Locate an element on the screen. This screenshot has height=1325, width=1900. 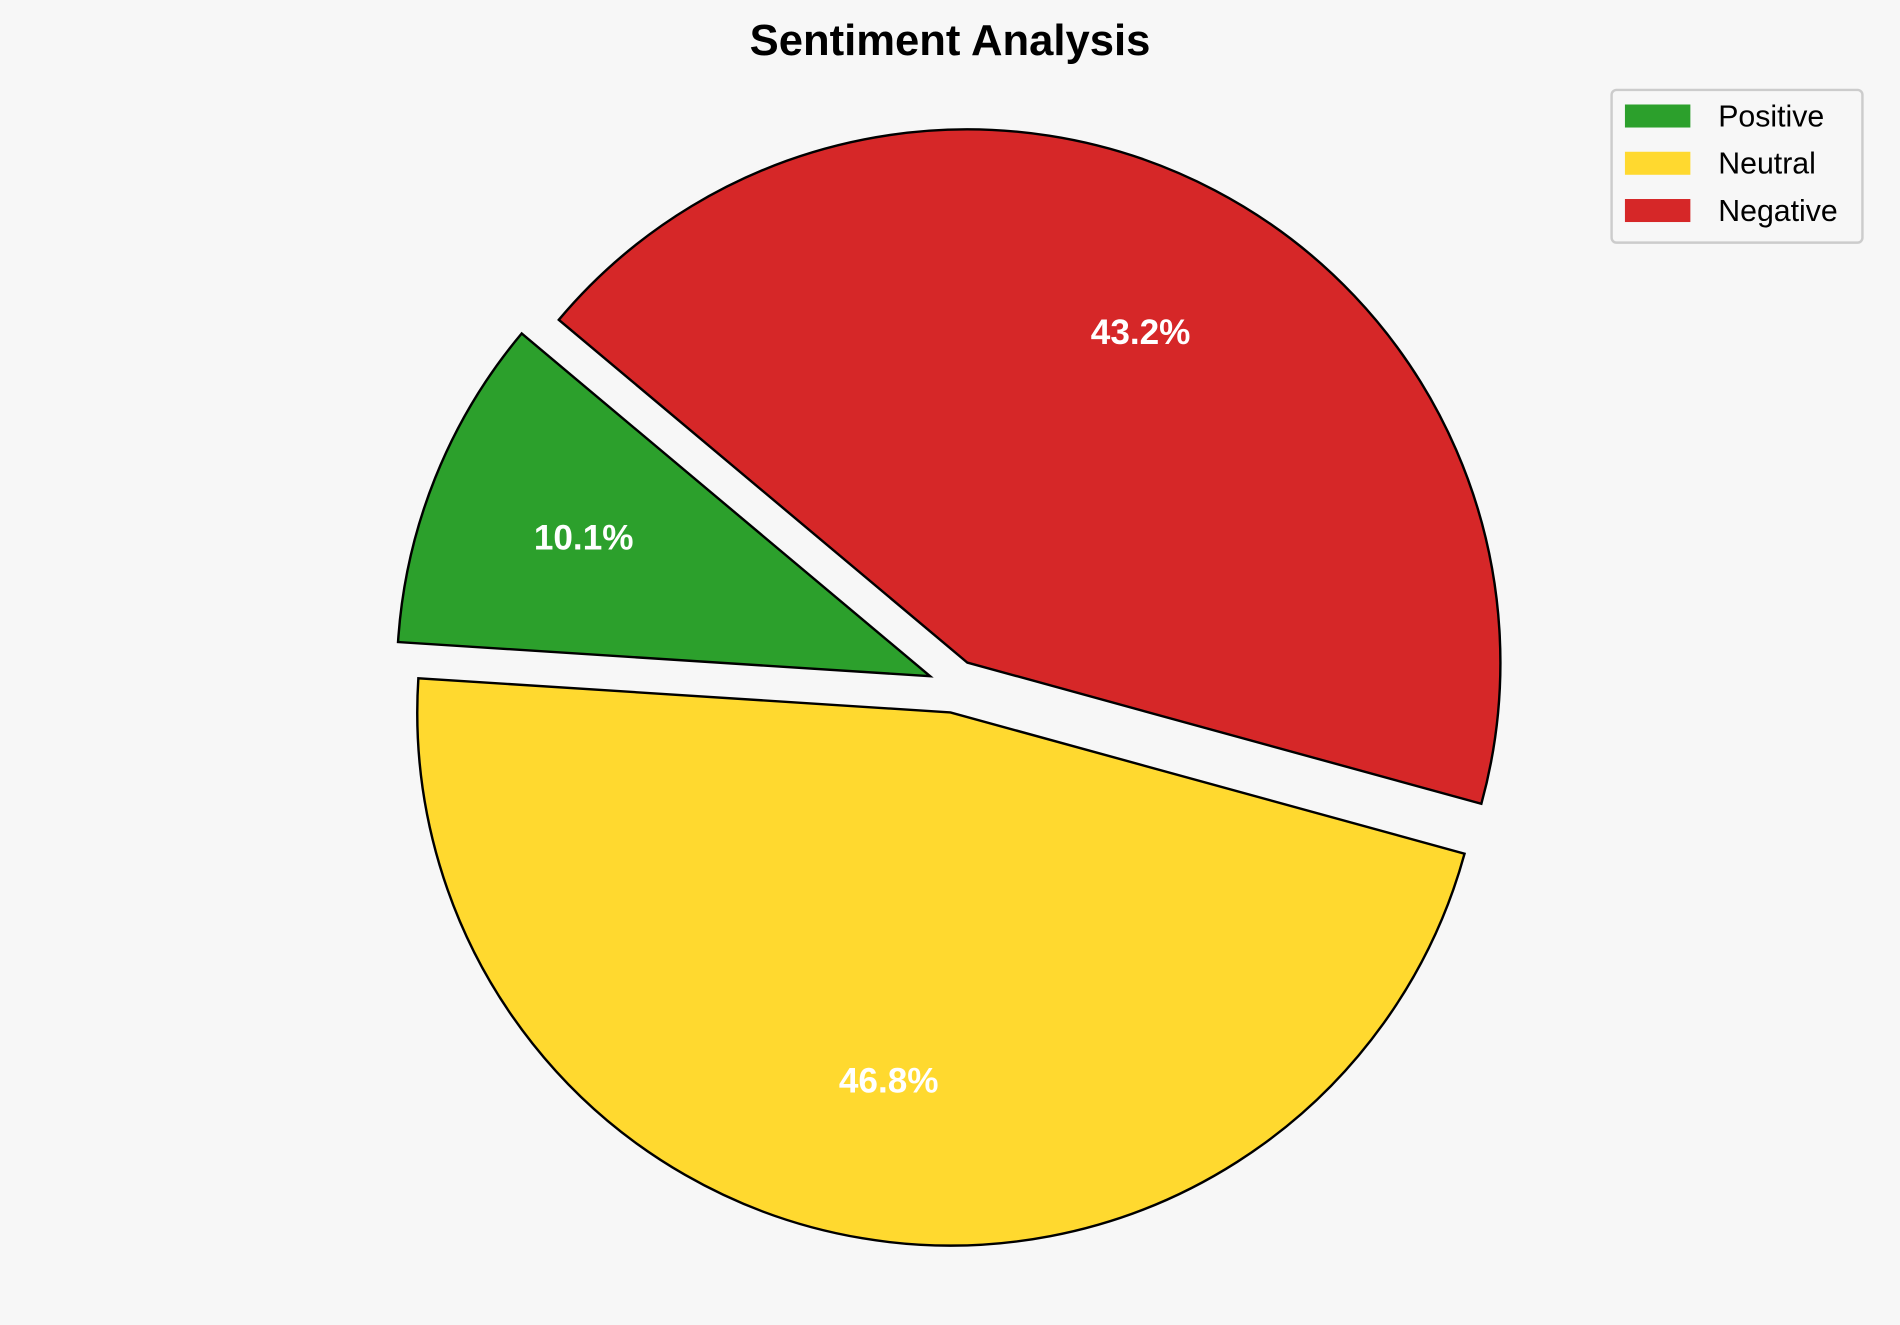
slice-label-positive: 10.1% is located at coordinates (584, 537).